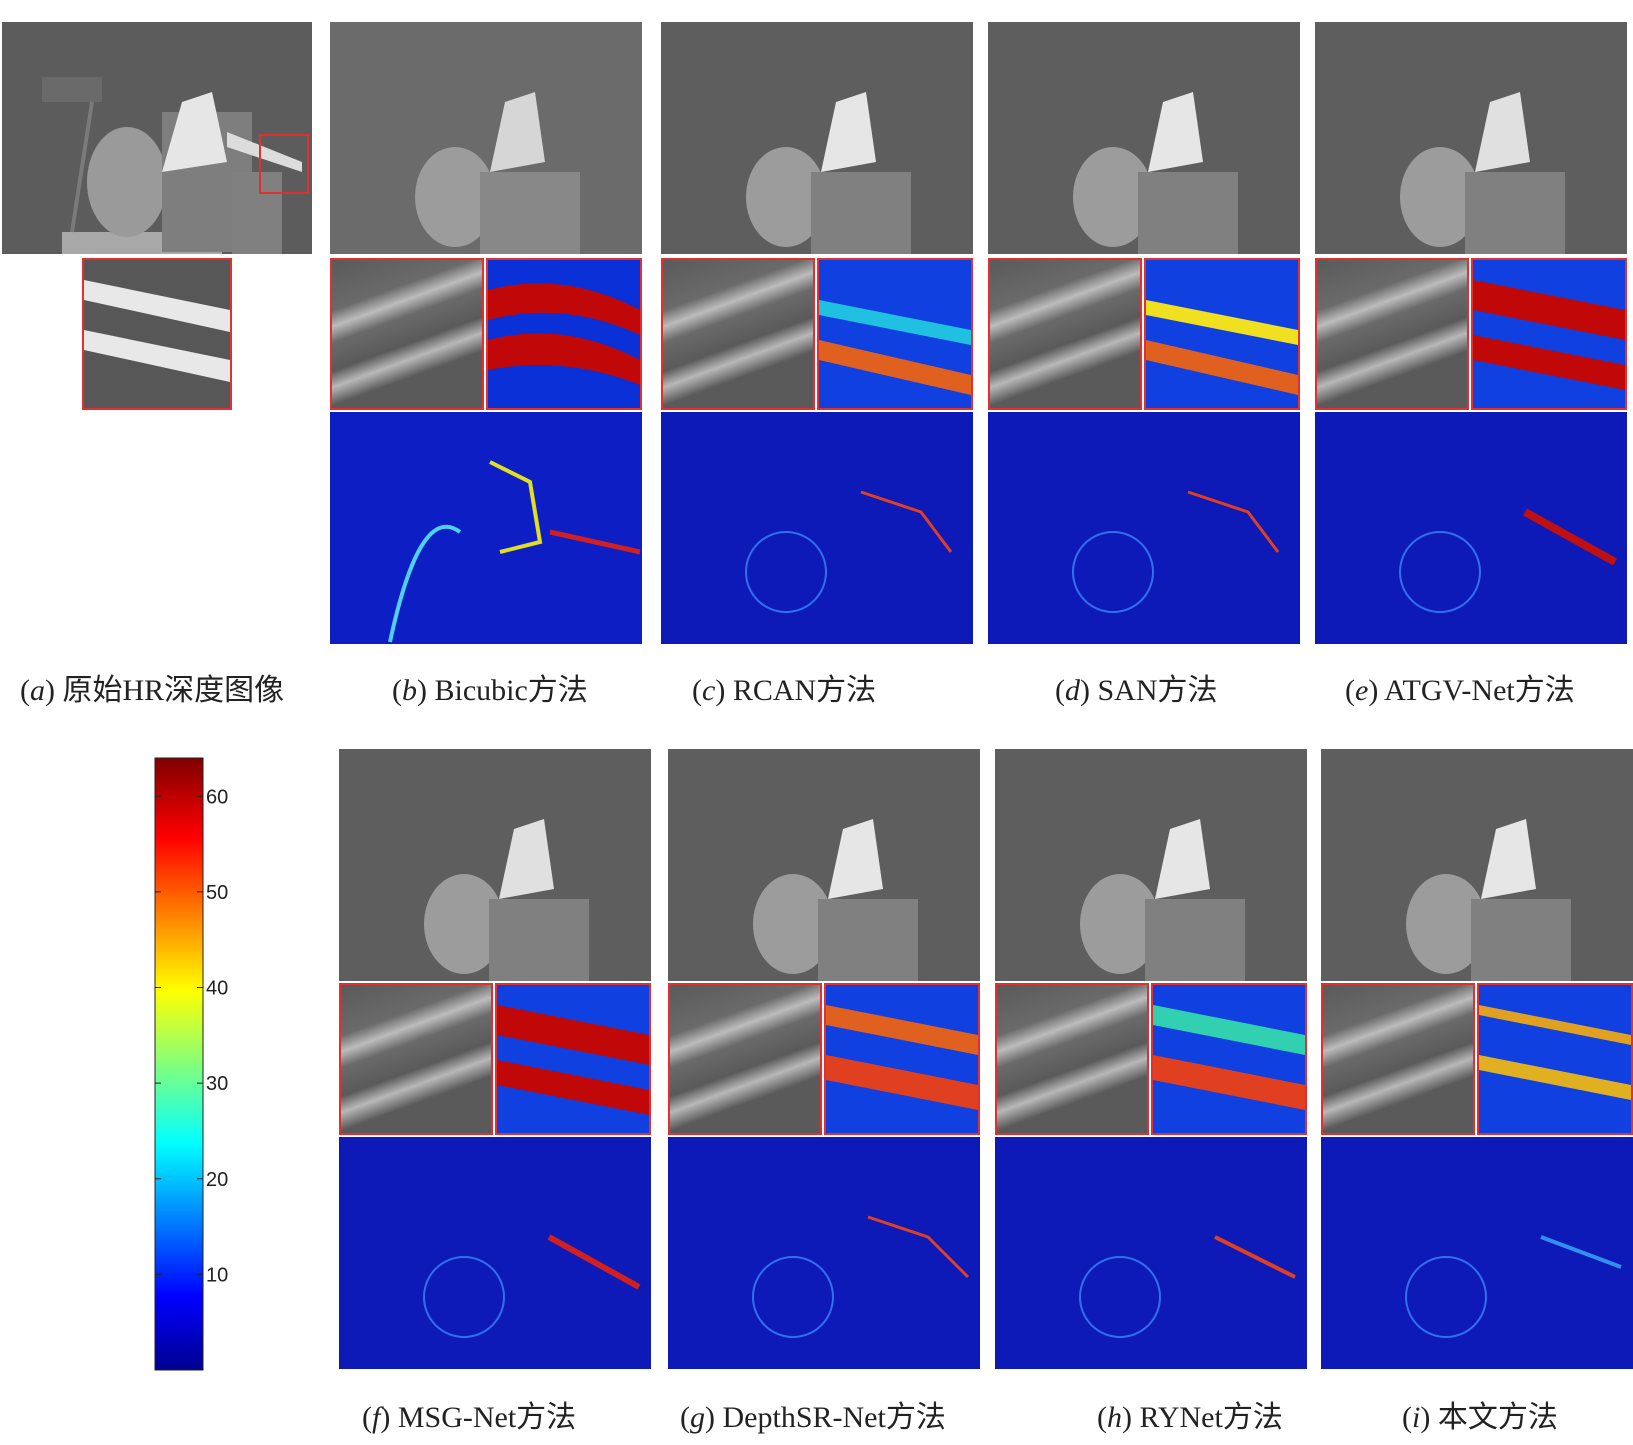 The height and width of the screenshot is (1445, 1633). I want to click on atgv-error-map, so click(1471, 528).